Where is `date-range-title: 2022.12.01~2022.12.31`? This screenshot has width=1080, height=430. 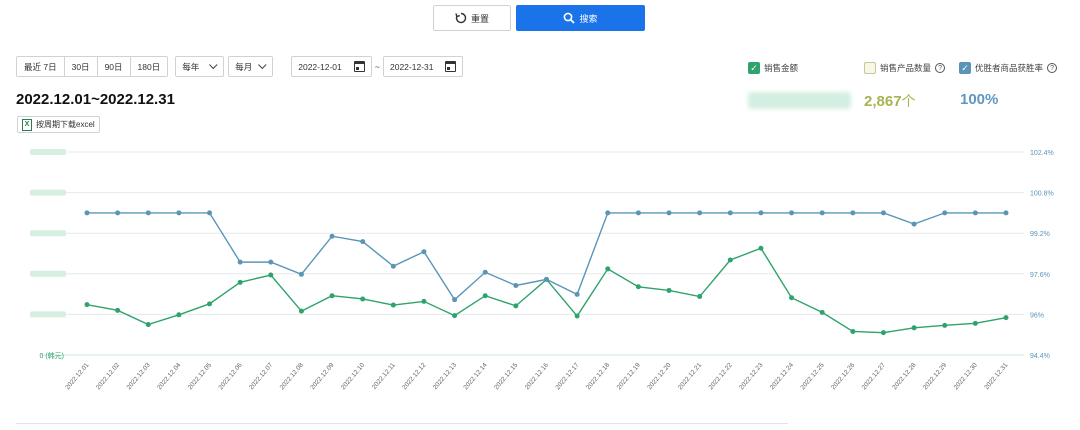
date-range-title: 2022.12.01~2022.12.31 is located at coordinates (95, 99).